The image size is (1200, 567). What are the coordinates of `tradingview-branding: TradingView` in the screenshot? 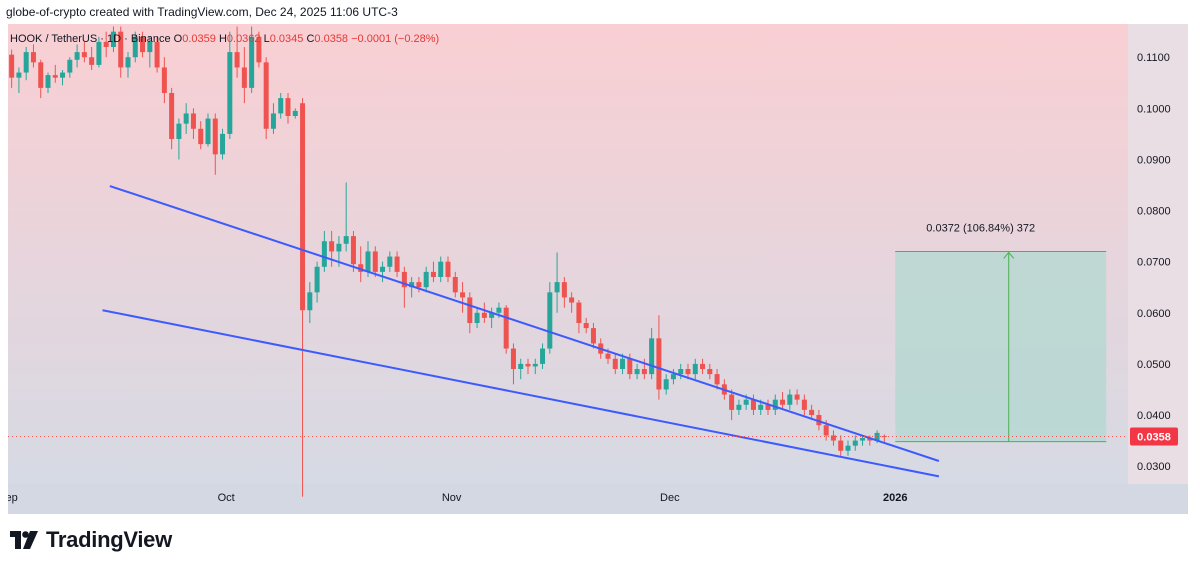 It's located at (91, 540).